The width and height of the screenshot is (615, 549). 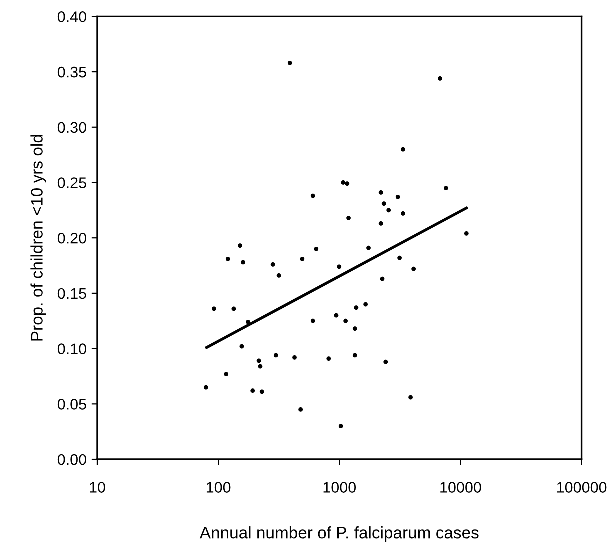 What do you see at coordinates (218, 487) in the screenshot?
I see `x-tick-label: 100` at bounding box center [218, 487].